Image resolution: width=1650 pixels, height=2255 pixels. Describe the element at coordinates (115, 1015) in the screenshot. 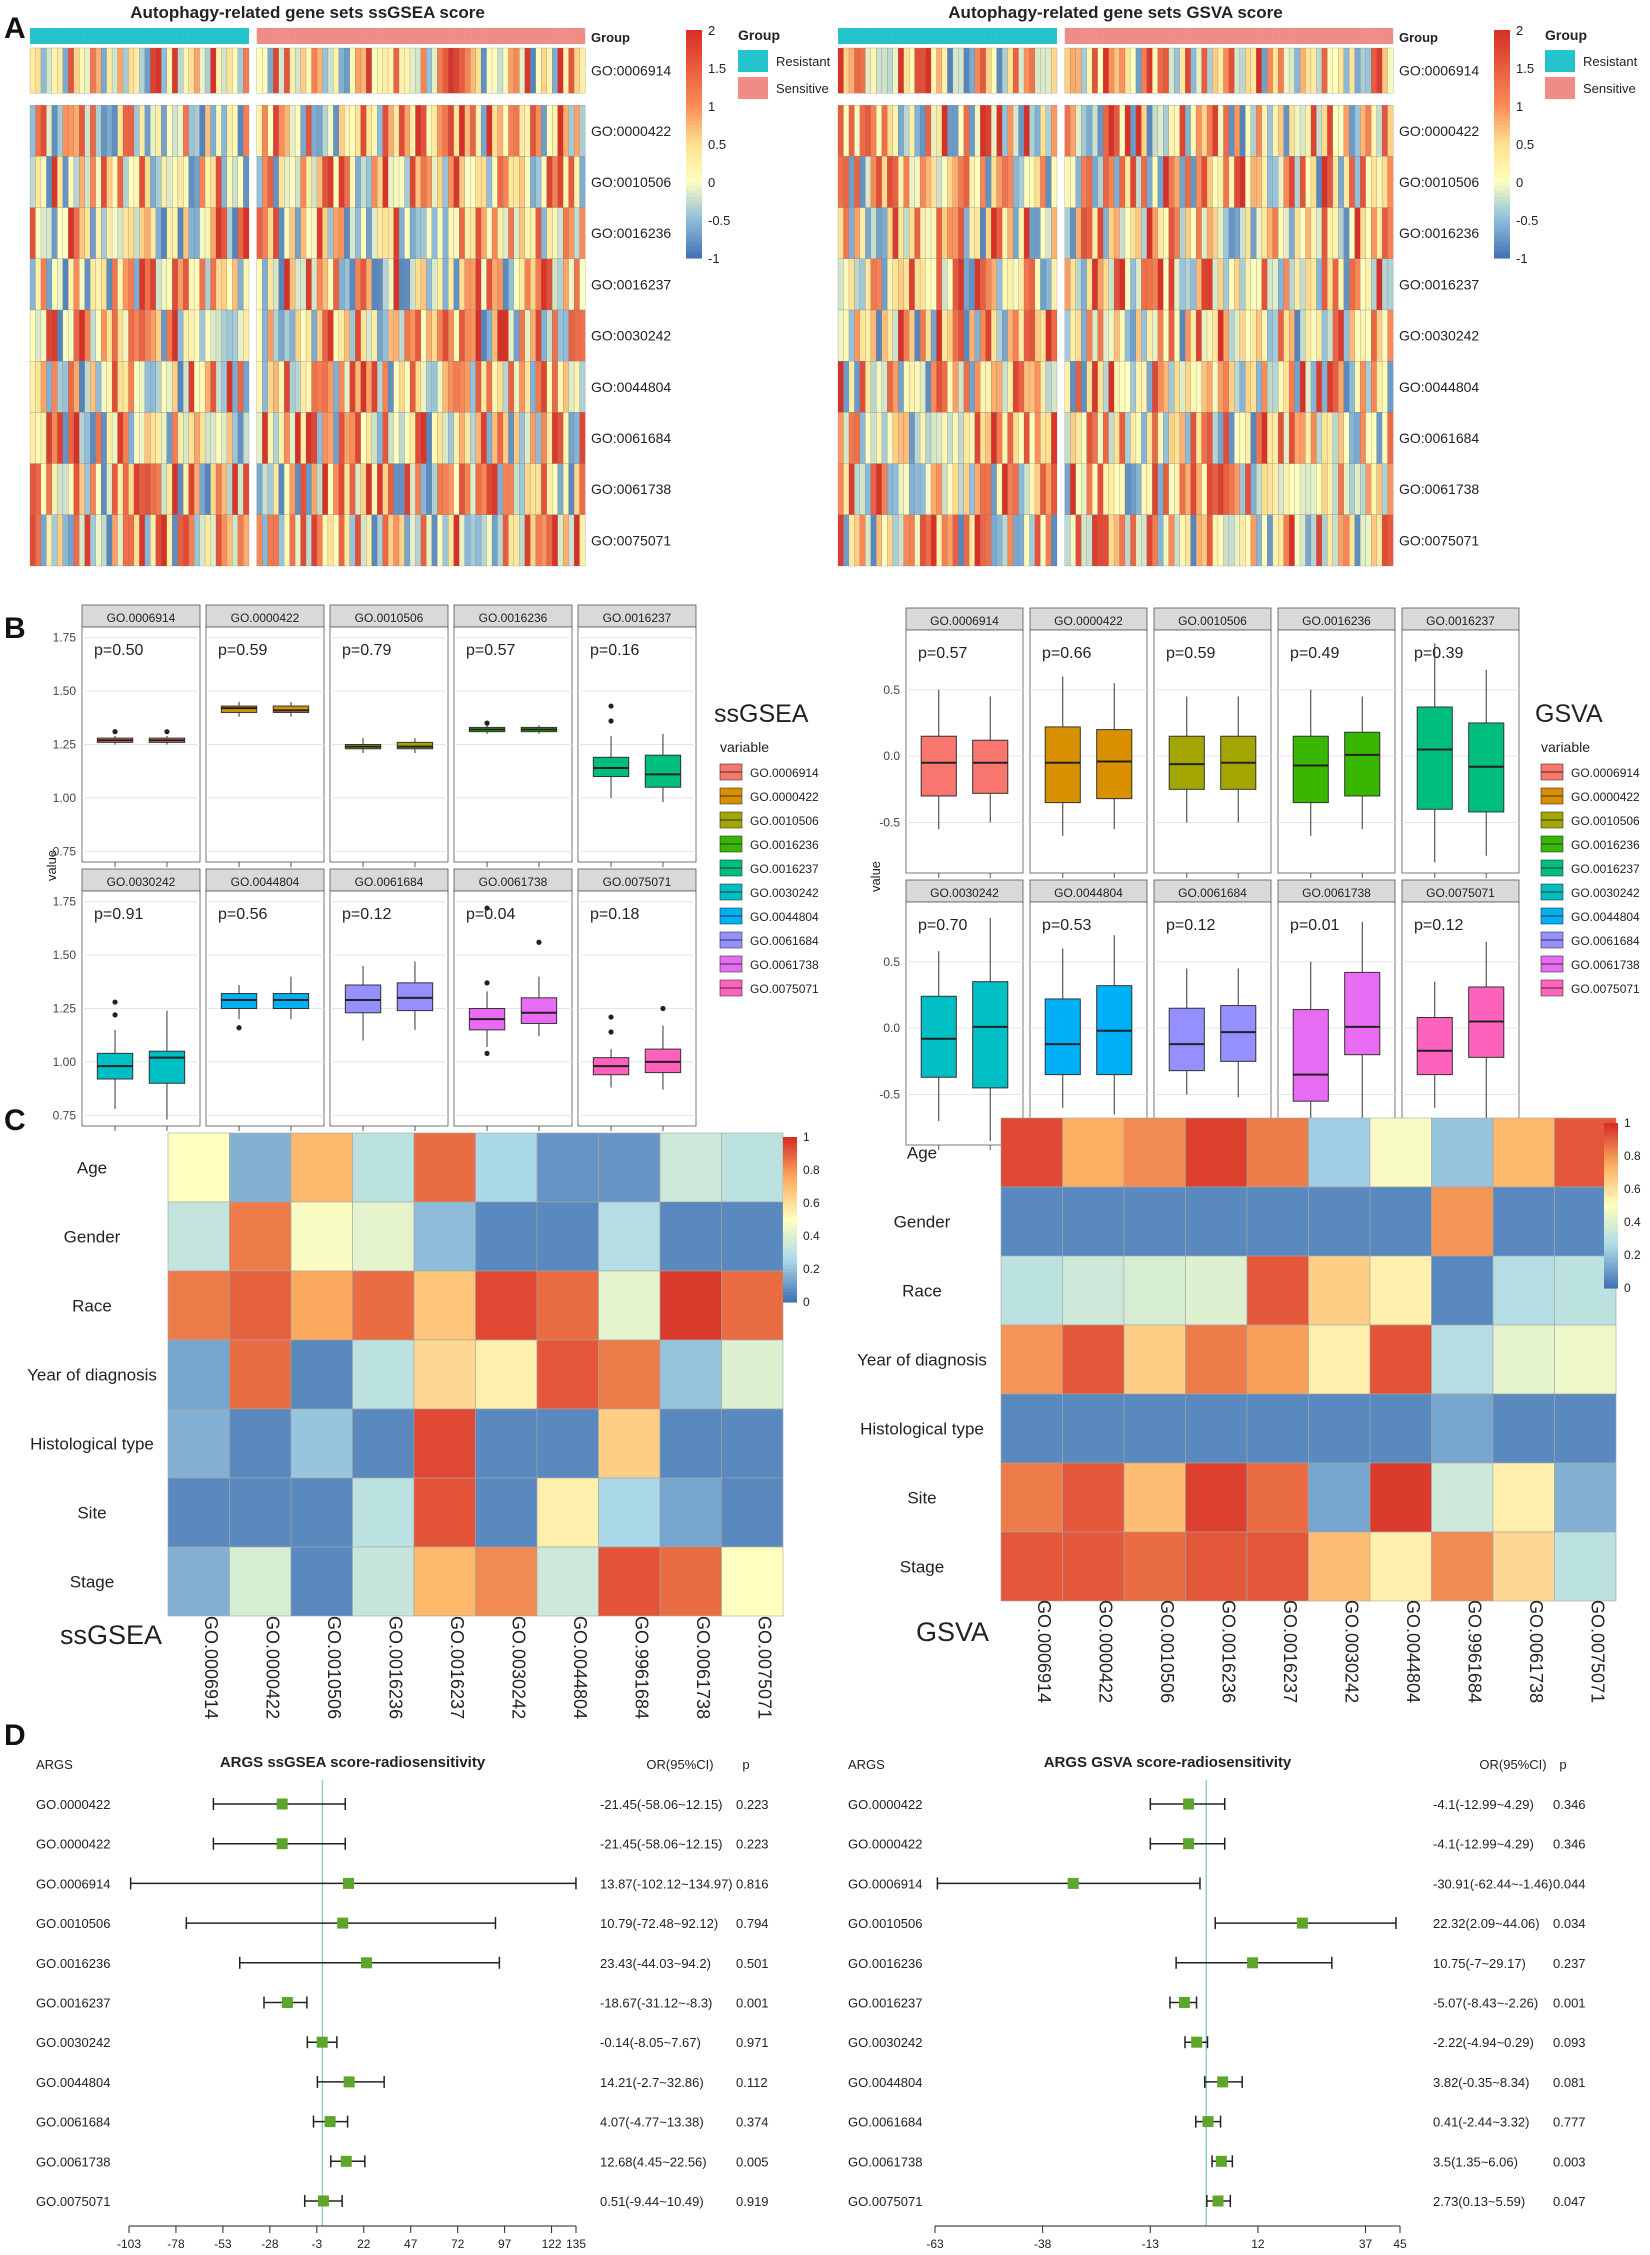

I see `box-outlier` at that location.